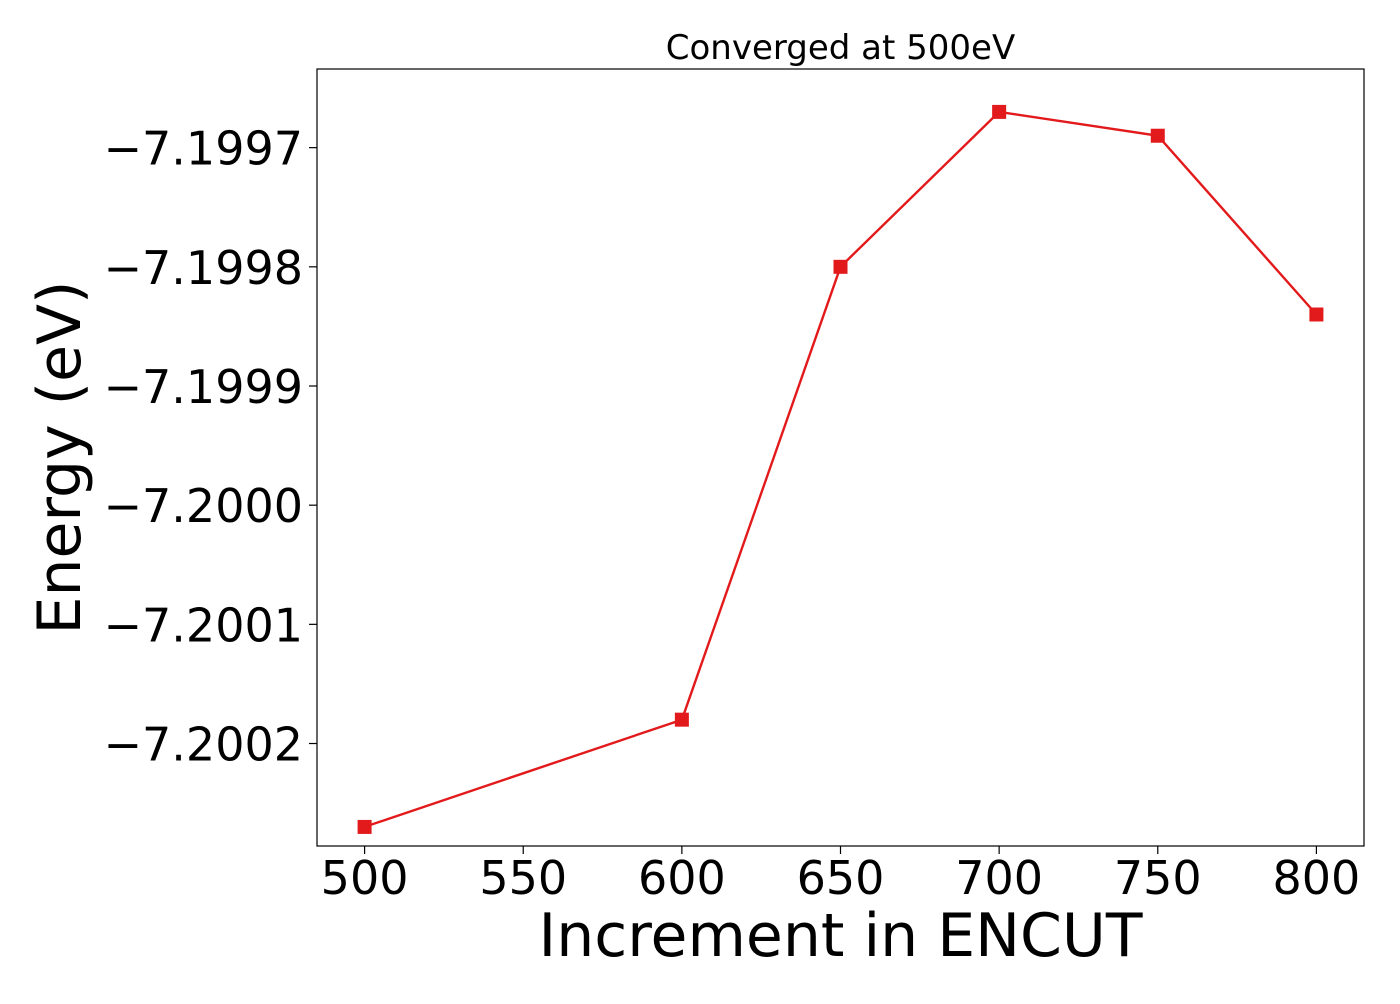 This screenshot has height=1004, width=1400. What do you see at coordinates (365, 878) in the screenshot?
I see `x-tick-label: 500` at bounding box center [365, 878].